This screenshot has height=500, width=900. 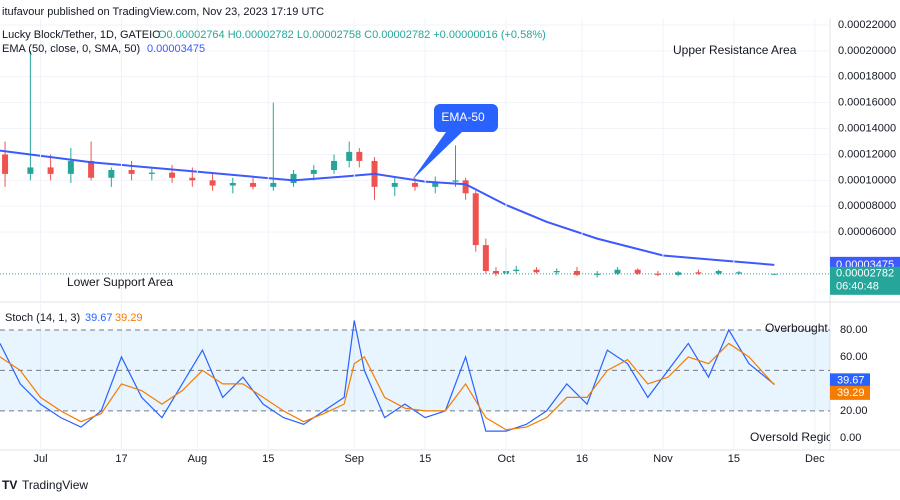 I want to click on x-tick-label: Sep, so click(x=354, y=459).